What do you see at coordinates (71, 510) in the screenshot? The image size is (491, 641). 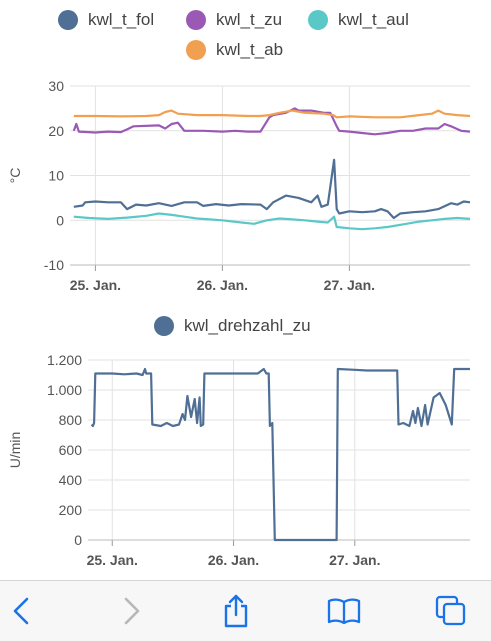 I see `y-tick-label: 200` at bounding box center [71, 510].